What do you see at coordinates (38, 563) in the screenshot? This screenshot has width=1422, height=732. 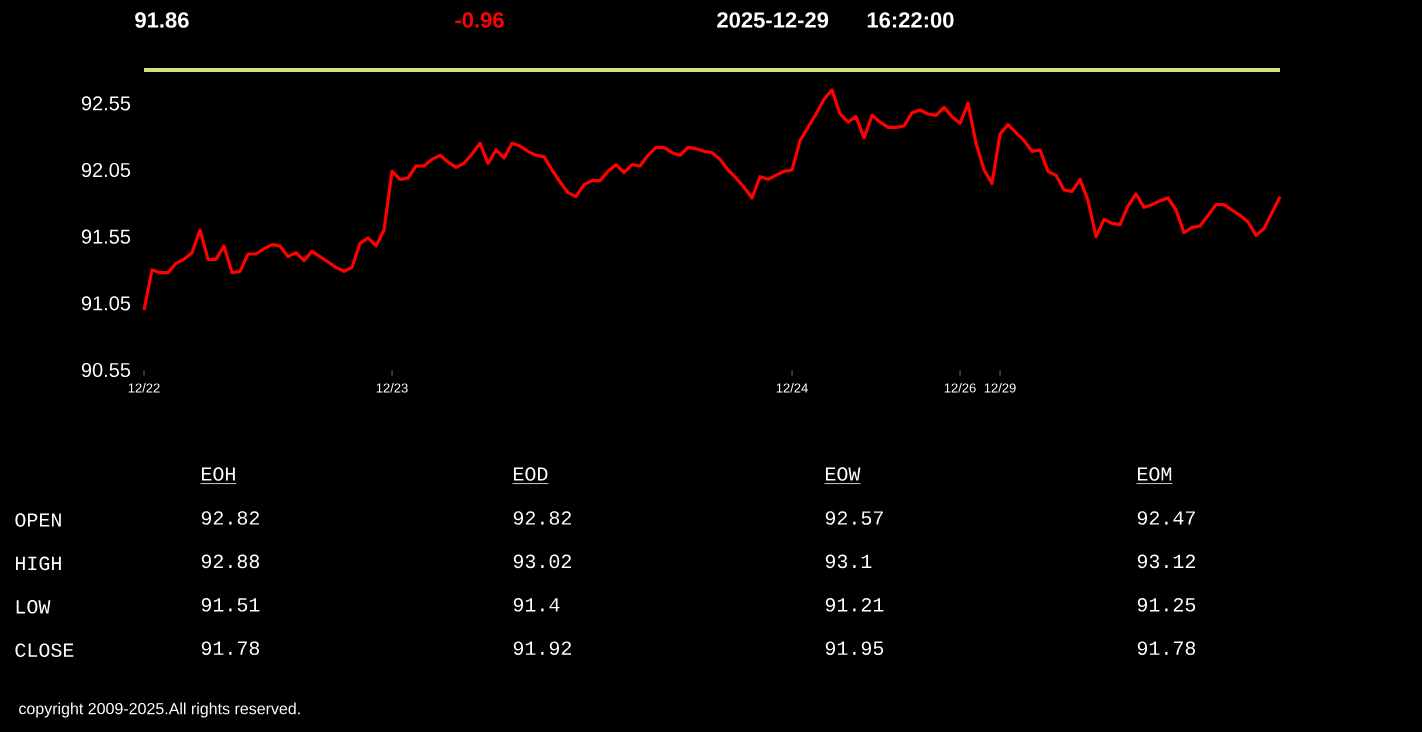 I see `y-tick-label: HIGH` at bounding box center [38, 563].